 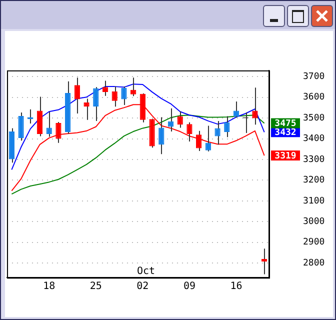 What do you see at coordinates (236, 286) in the screenshot?
I see `x-tick-label: 16` at bounding box center [236, 286].